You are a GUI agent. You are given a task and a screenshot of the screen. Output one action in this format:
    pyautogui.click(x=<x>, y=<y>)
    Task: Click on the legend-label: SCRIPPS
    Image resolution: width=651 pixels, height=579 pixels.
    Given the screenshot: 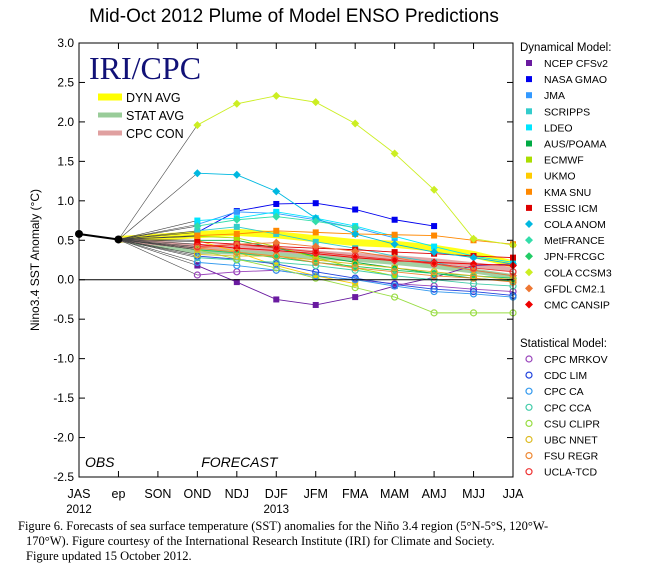 What is the action you would take?
    pyautogui.click(x=567, y=112)
    